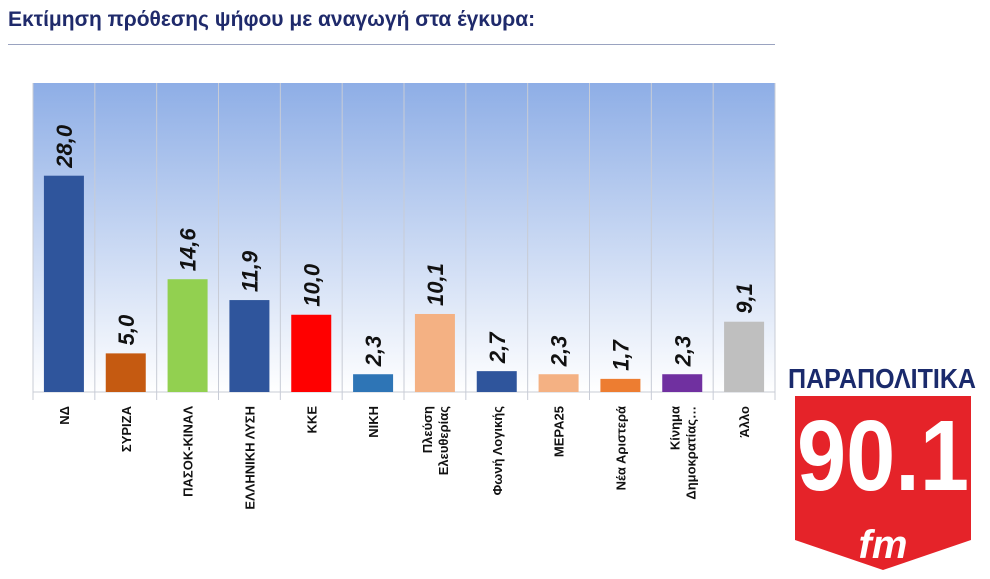  What do you see at coordinates (435, 284) in the screenshot?
I see `value-label: 10,1` at bounding box center [435, 284].